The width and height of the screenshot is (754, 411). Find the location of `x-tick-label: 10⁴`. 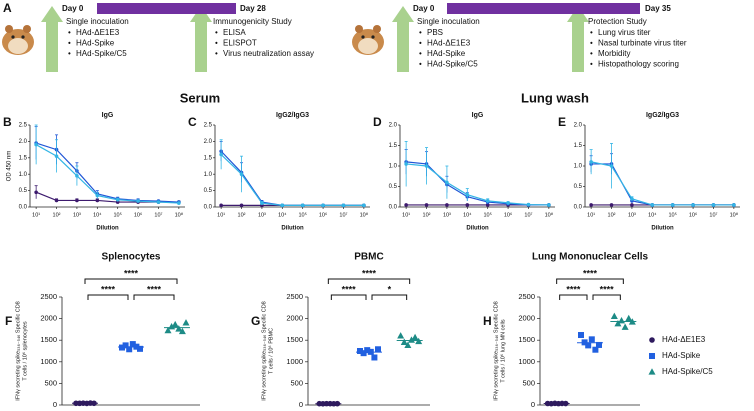

x-tick-label: 10⁴ is located at coordinates (467, 214).